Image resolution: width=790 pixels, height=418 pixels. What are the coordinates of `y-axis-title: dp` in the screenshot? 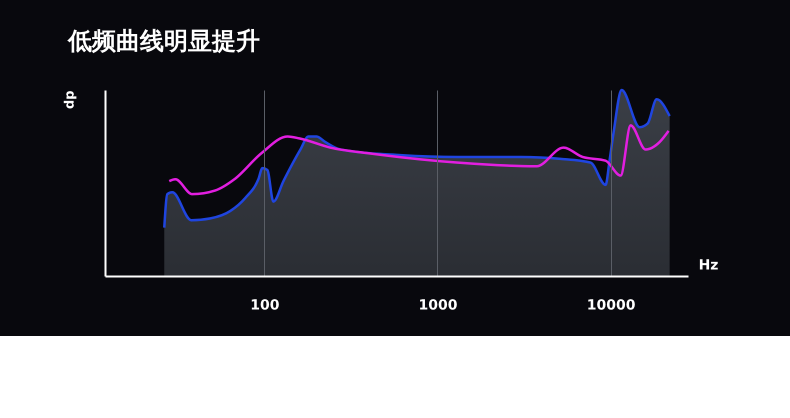 It's located at (70, 100).